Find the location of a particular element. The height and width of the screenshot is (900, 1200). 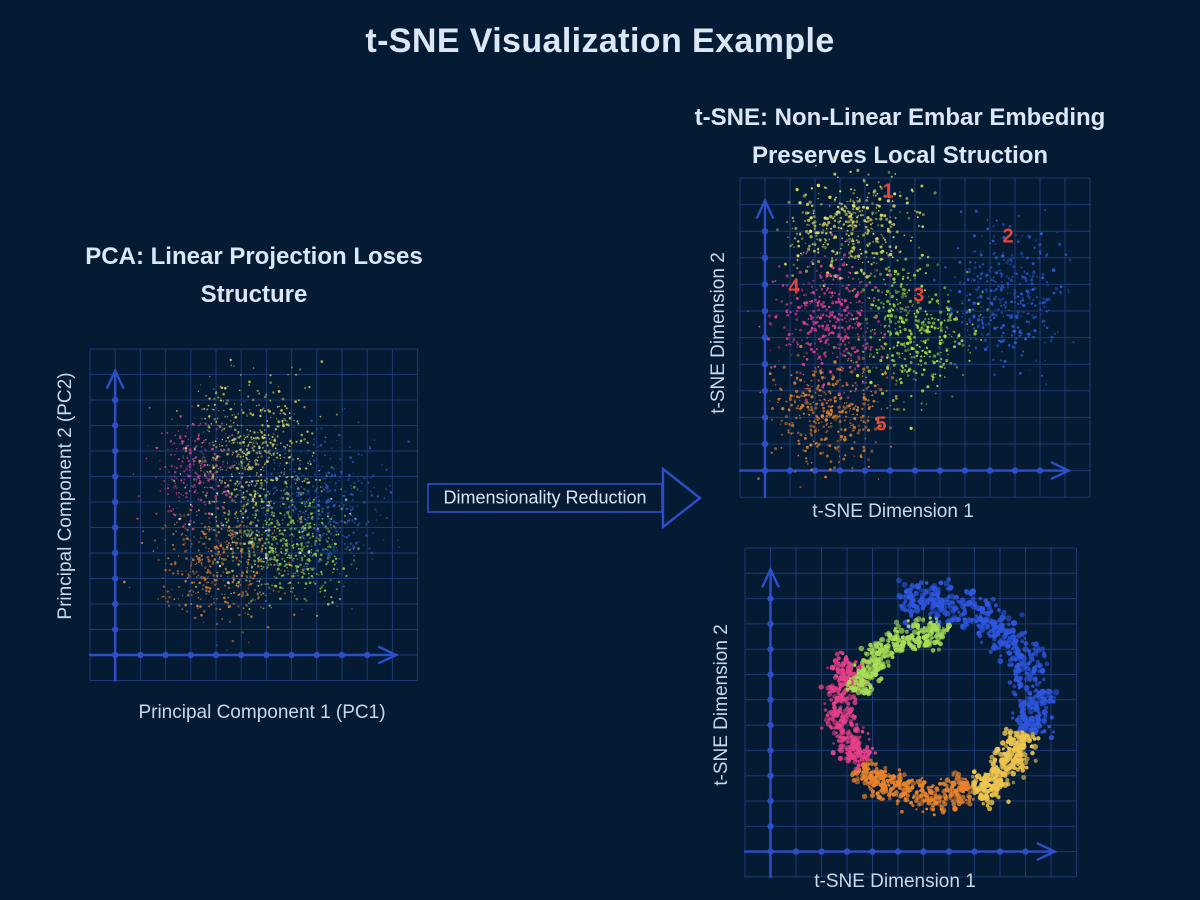

dimensionality-reduction-arrow is located at coordinates (564, 498).